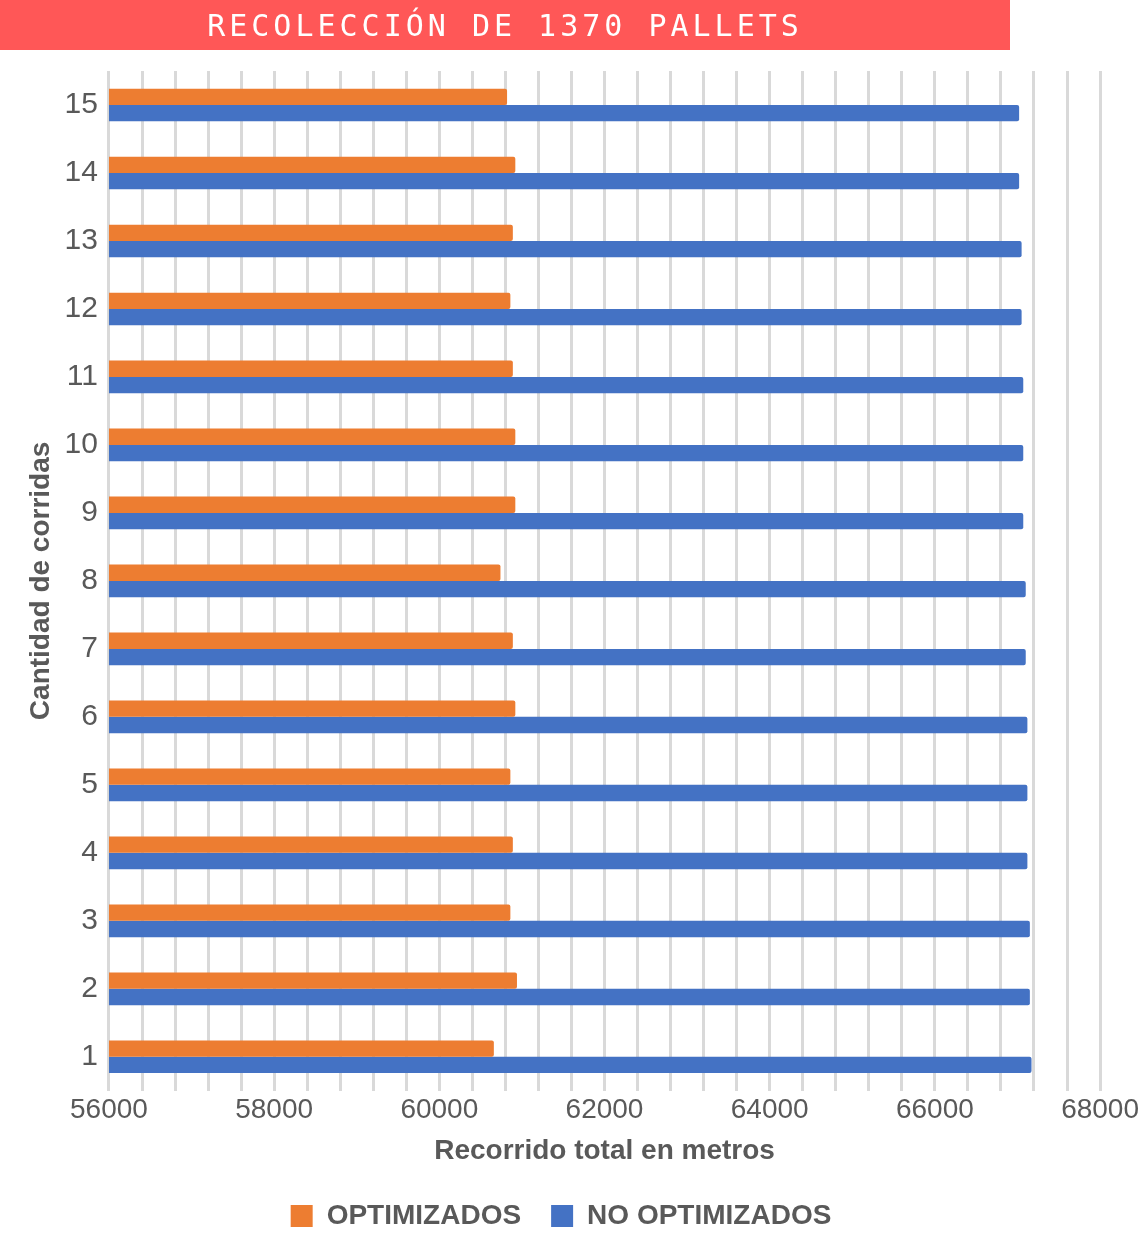  I want to click on y-tick-label: 12, so click(81, 307).